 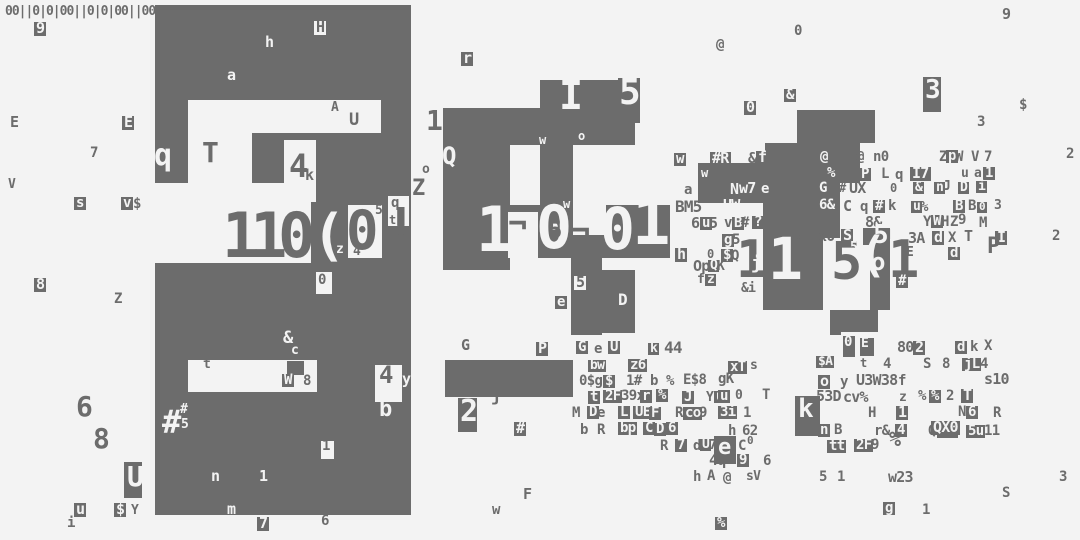 What do you see at coordinates (756, 263) in the screenshot?
I see `glyph: j` at bounding box center [756, 263].